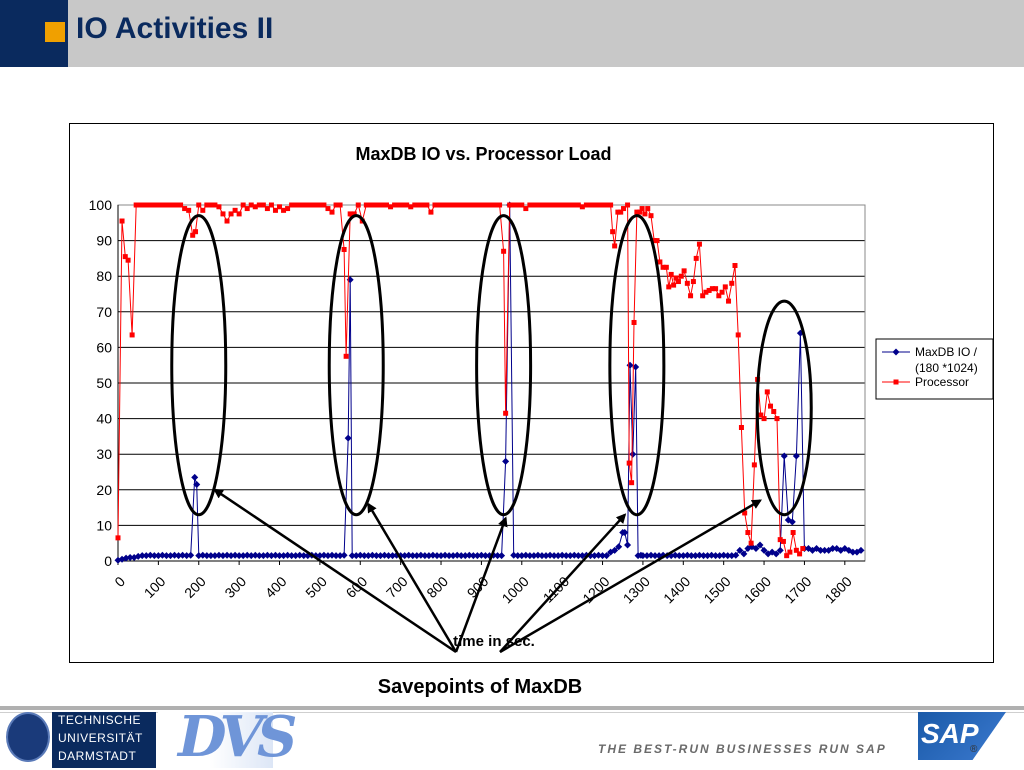 This screenshot has width=1024, height=770. I want to click on legend-marker-io, so click(896, 352).